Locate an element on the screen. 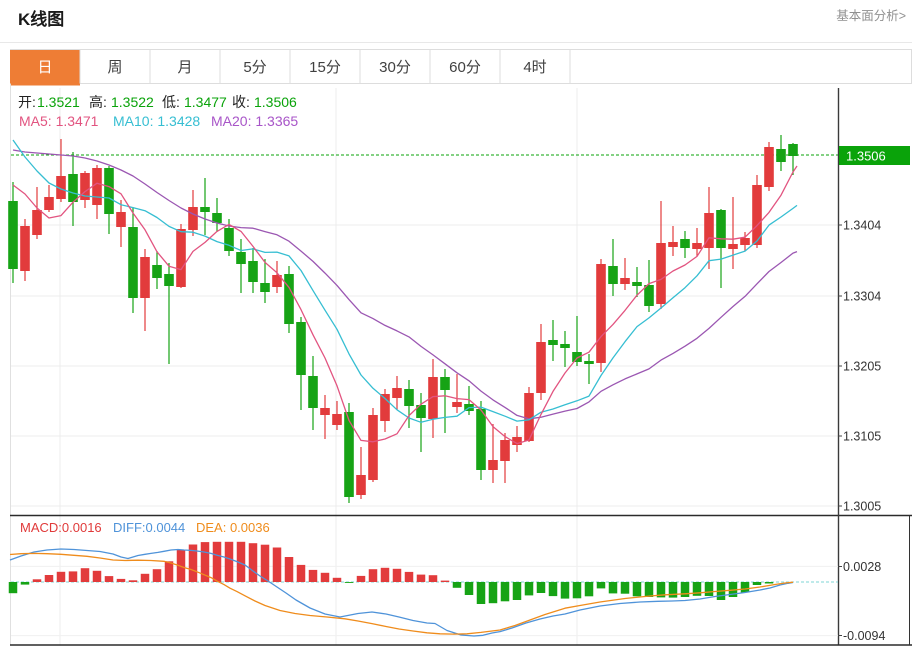  svg-text: 高: is located at coordinates (98, 102).